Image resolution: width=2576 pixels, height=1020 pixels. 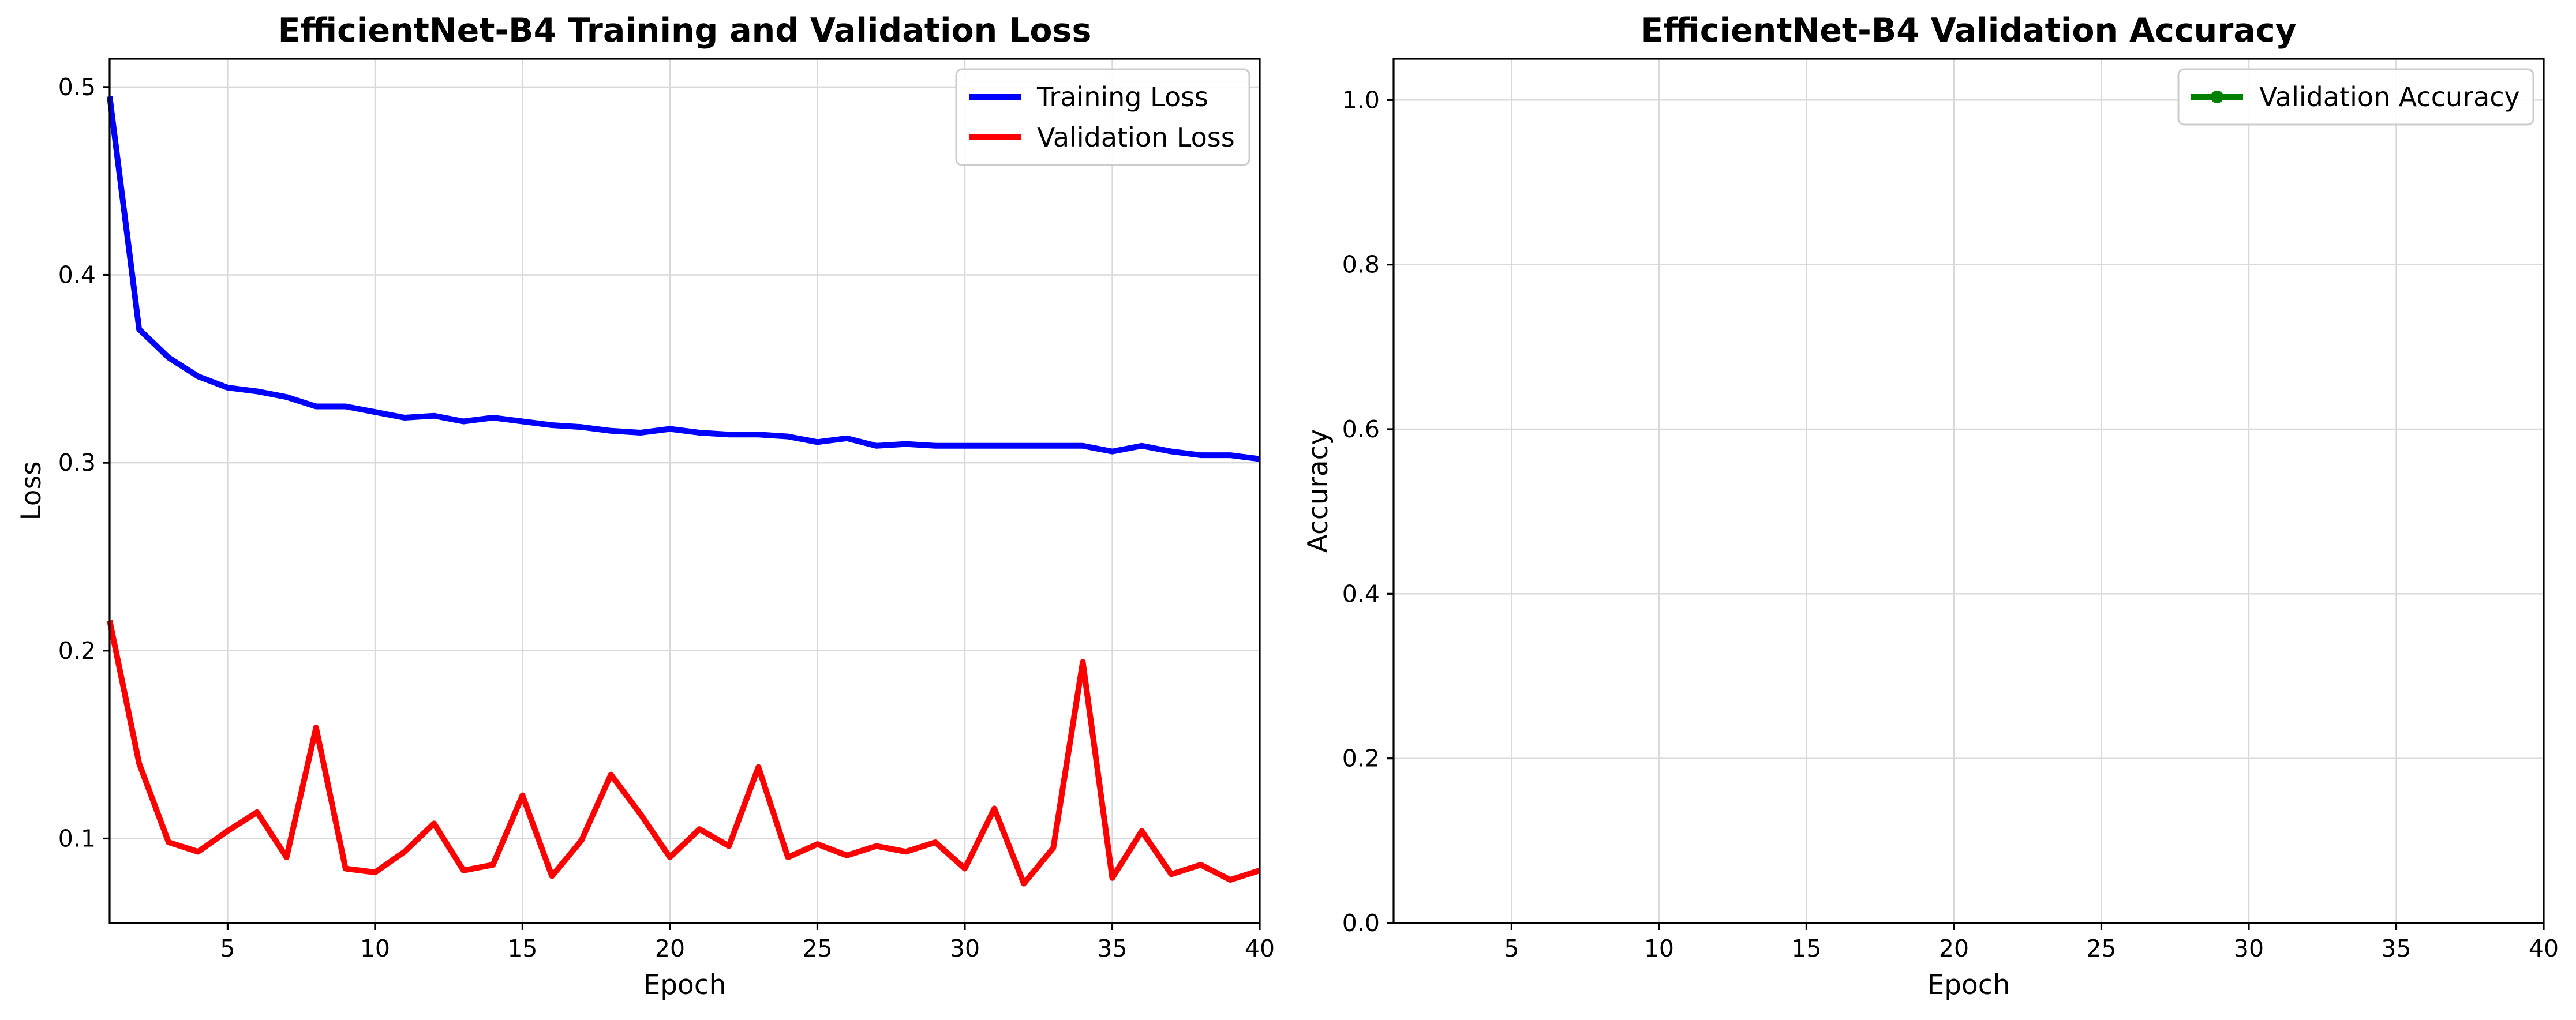 I want to click on legend-label: Validation Accuracy, so click(x=2389, y=96).